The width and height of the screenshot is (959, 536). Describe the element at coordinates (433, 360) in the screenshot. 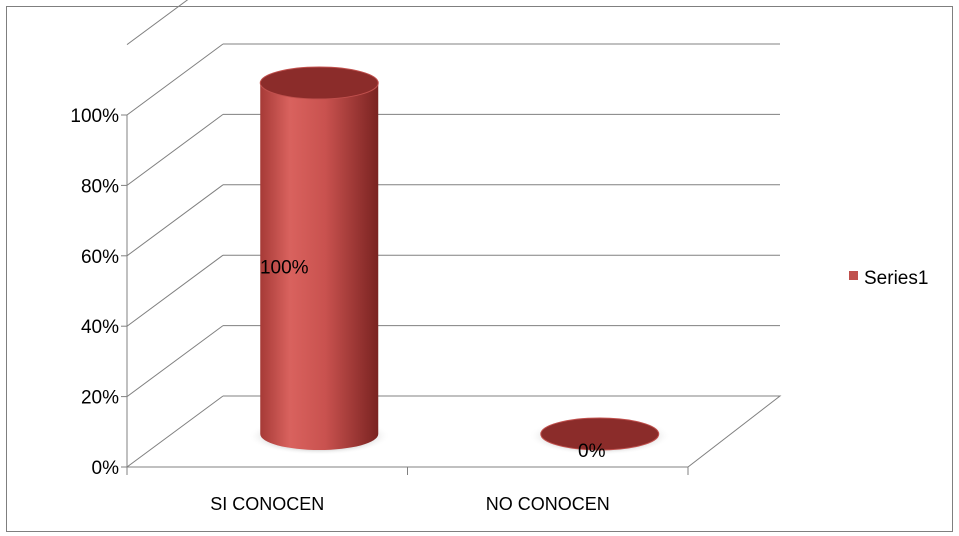

I see `label-layer: 100% 0%` at that location.